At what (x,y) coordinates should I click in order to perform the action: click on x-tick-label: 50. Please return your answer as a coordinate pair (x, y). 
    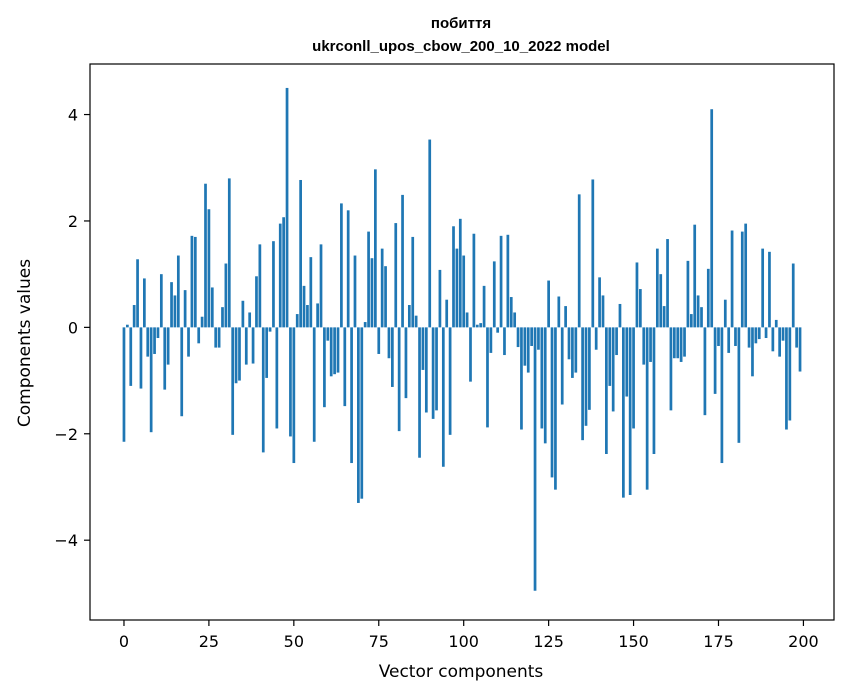
    Looking at the image, I should click on (294, 641).